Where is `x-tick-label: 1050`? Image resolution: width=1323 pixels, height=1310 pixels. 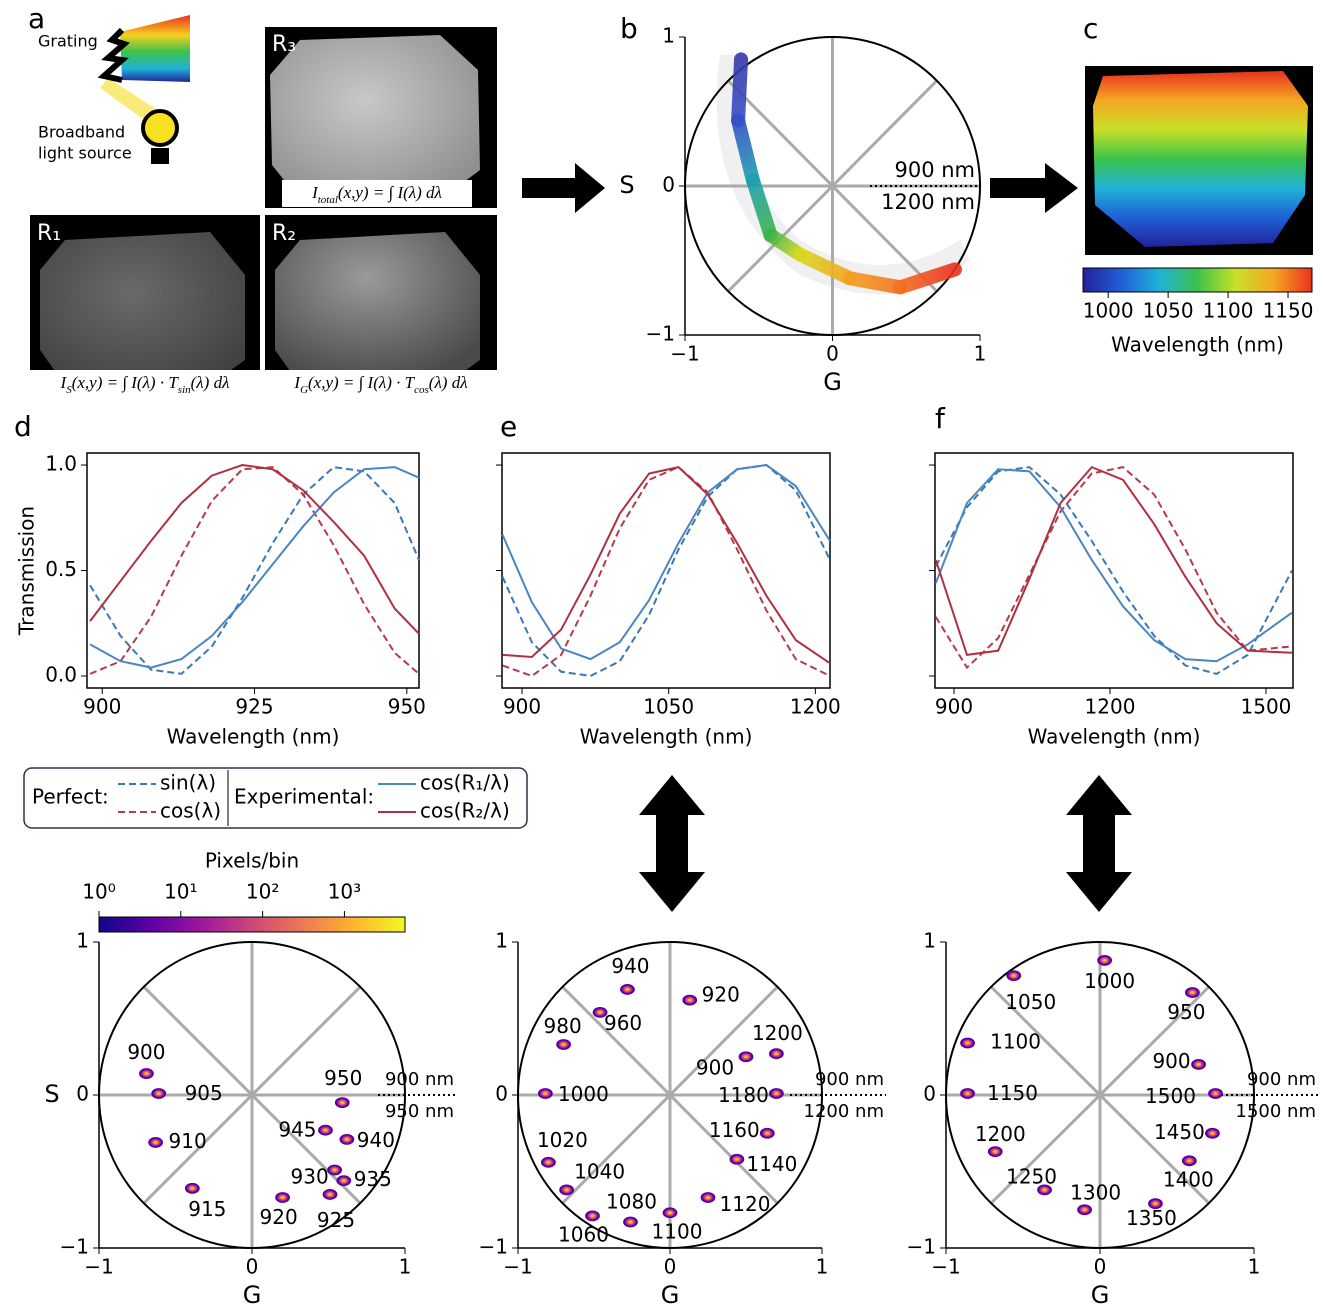 x-tick-label: 1050 is located at coordinates (668, 707).